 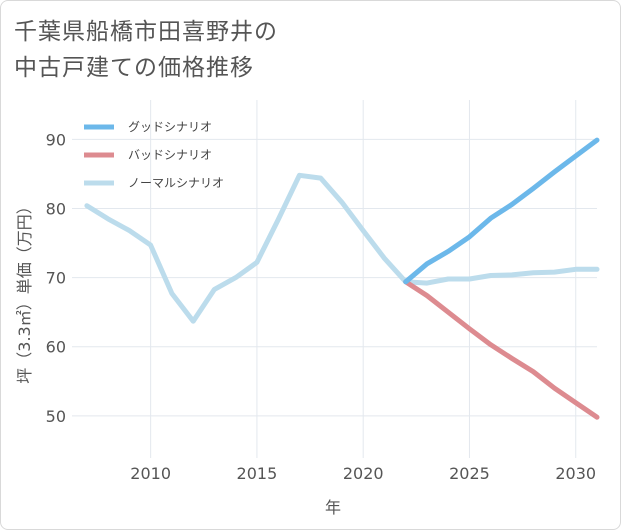 What do you see at coordinates (333, 507) in the screenshot?
I see `x-axis-title: 年` at bounding box center [333, 507].